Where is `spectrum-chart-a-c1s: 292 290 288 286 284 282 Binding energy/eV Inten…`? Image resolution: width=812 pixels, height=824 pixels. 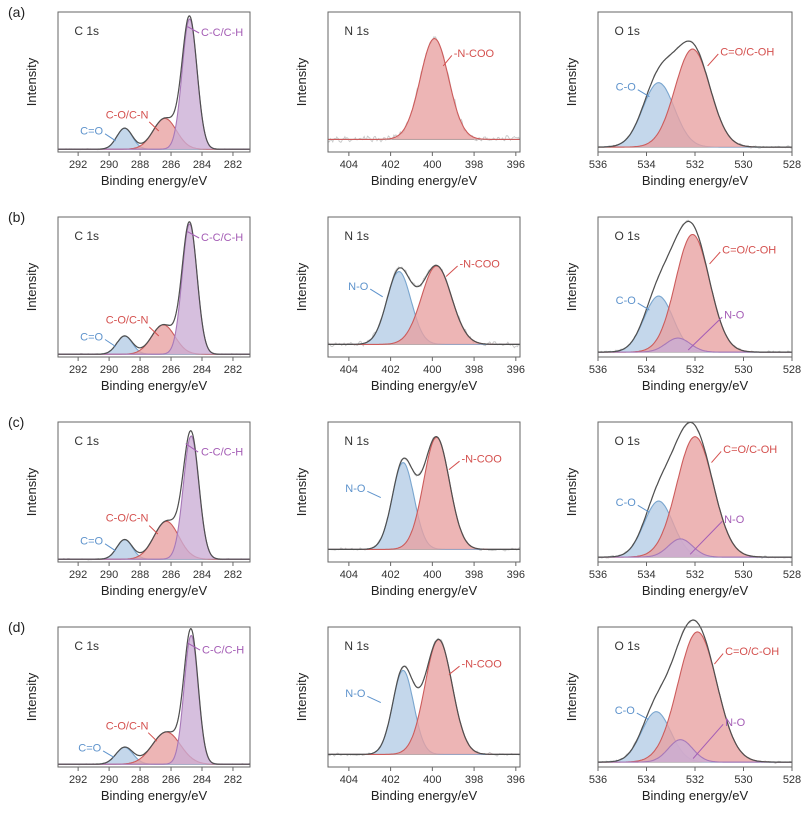
spectrum-chart-a-c1s: 292 290 288 286 284 282 Binding energy/eV Inten… is located at coordinates (137, 99).